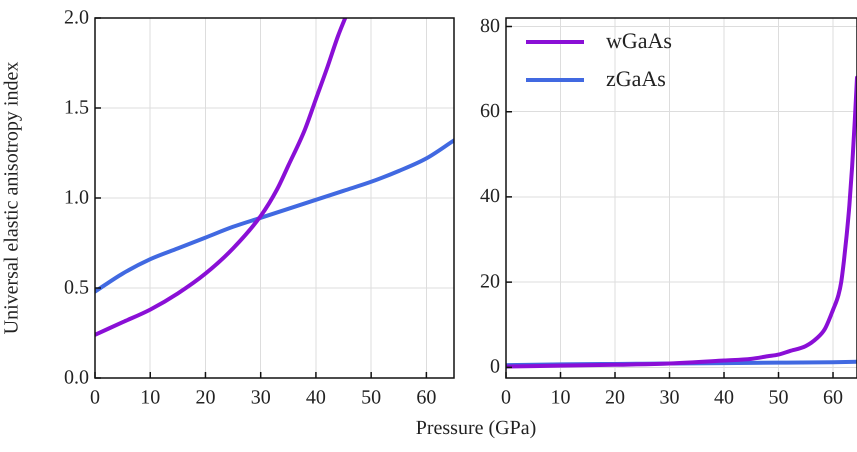 Image resolution: width=857 pixels, height=452 pixels. Describe the element at coordinates (76, 287) in the screenshot. I see `y-tick-label: 0.5` at that location.